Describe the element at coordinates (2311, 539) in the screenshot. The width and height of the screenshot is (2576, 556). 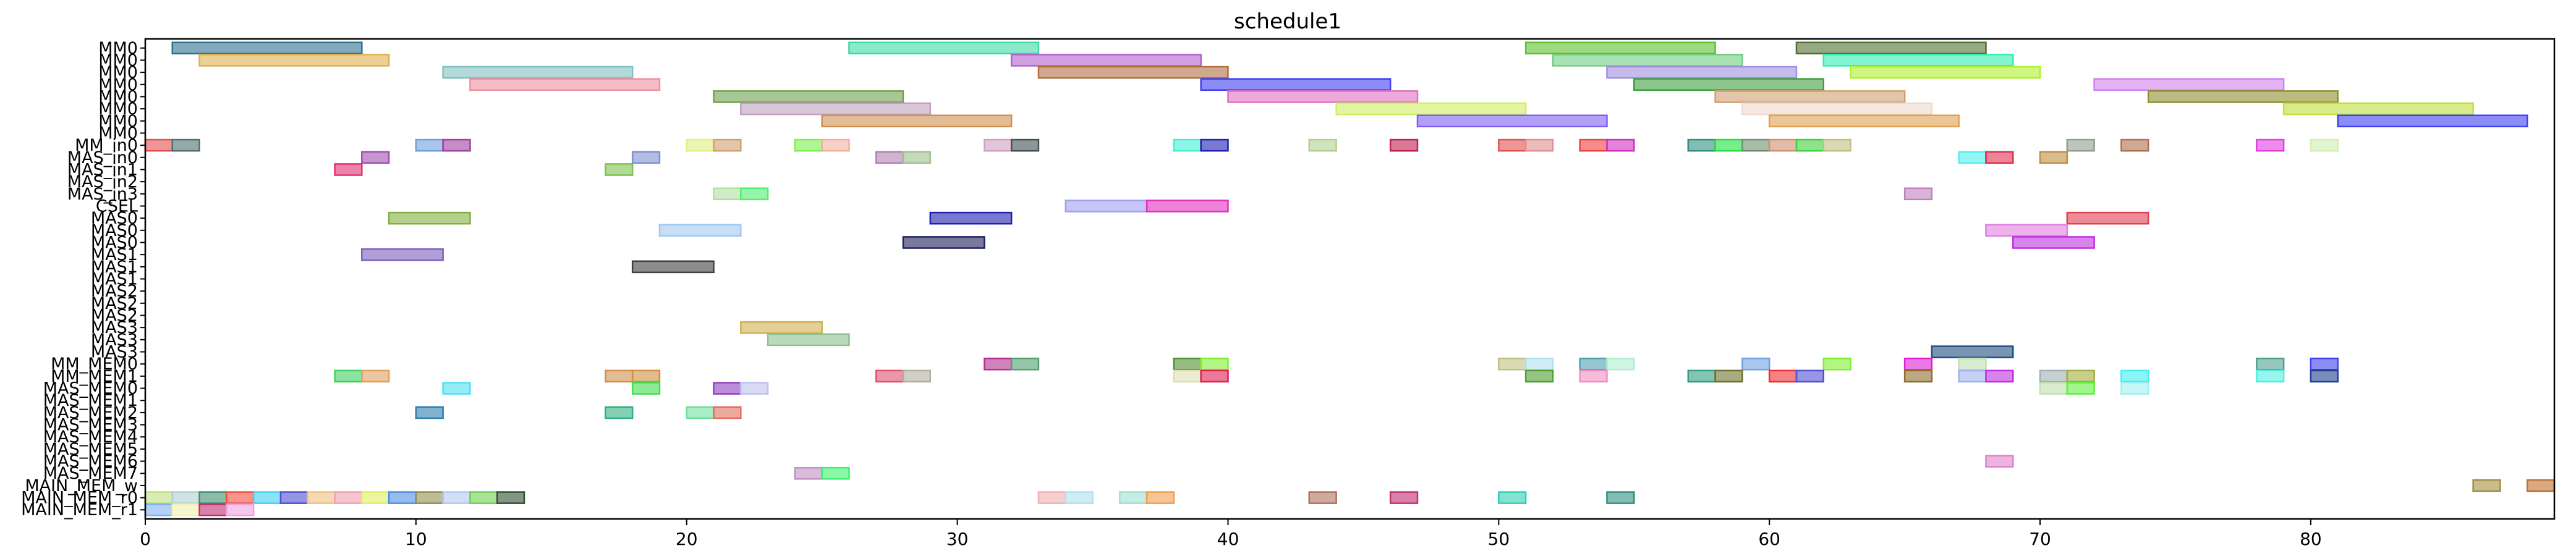
I see `x-tick-label: 80` at that location.